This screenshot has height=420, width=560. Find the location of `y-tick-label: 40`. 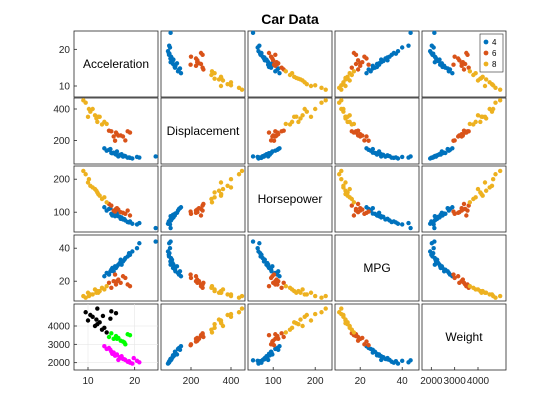

y-tick-label: 40 is located at coordinates (65, 249).